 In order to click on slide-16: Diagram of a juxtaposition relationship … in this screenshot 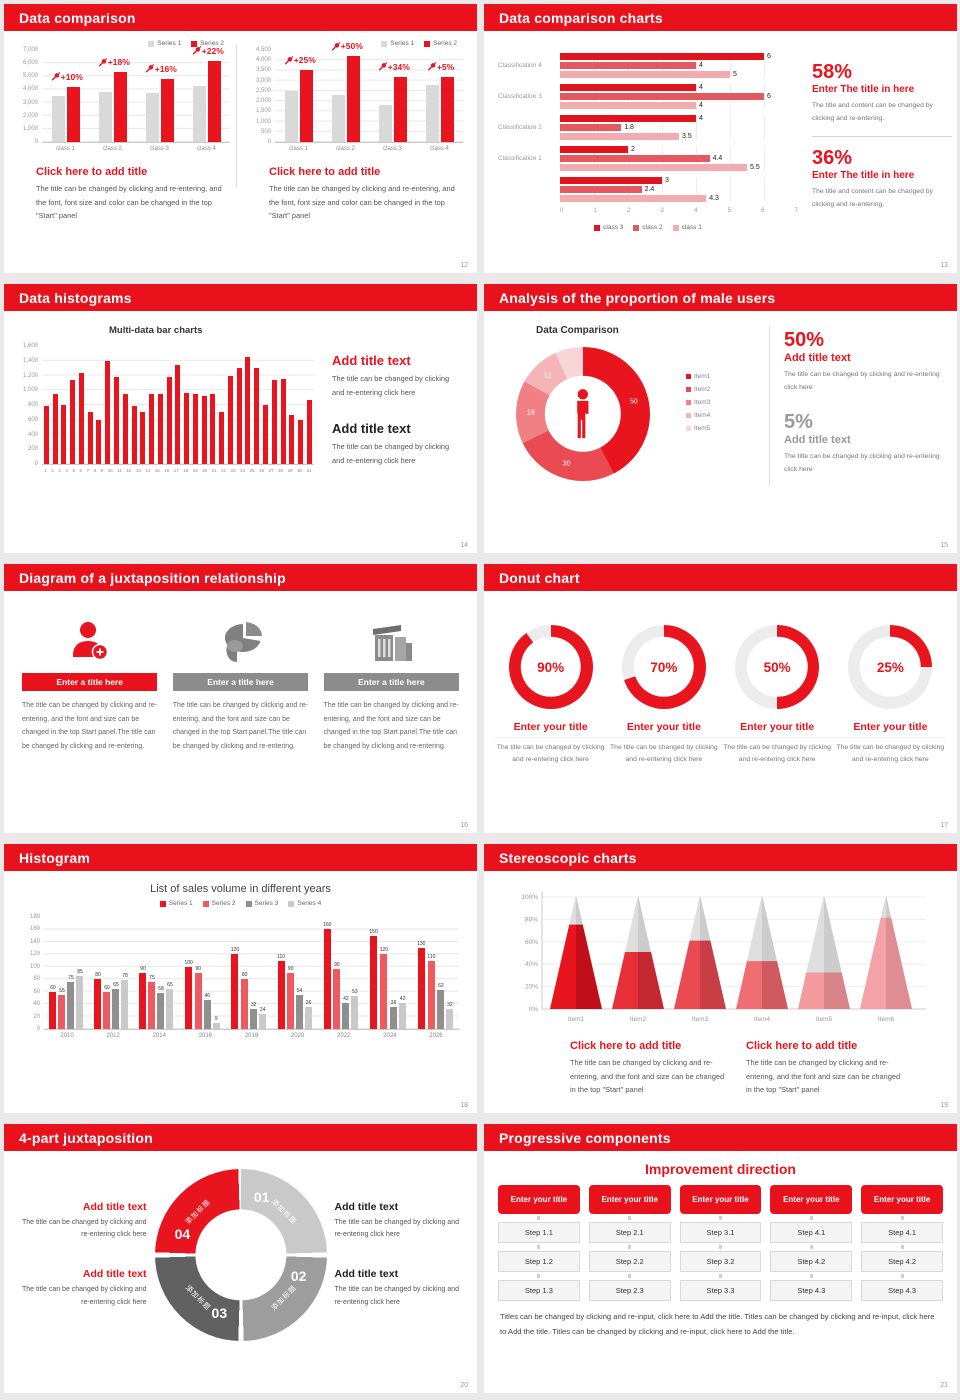, I will do `click(240, 698)`.